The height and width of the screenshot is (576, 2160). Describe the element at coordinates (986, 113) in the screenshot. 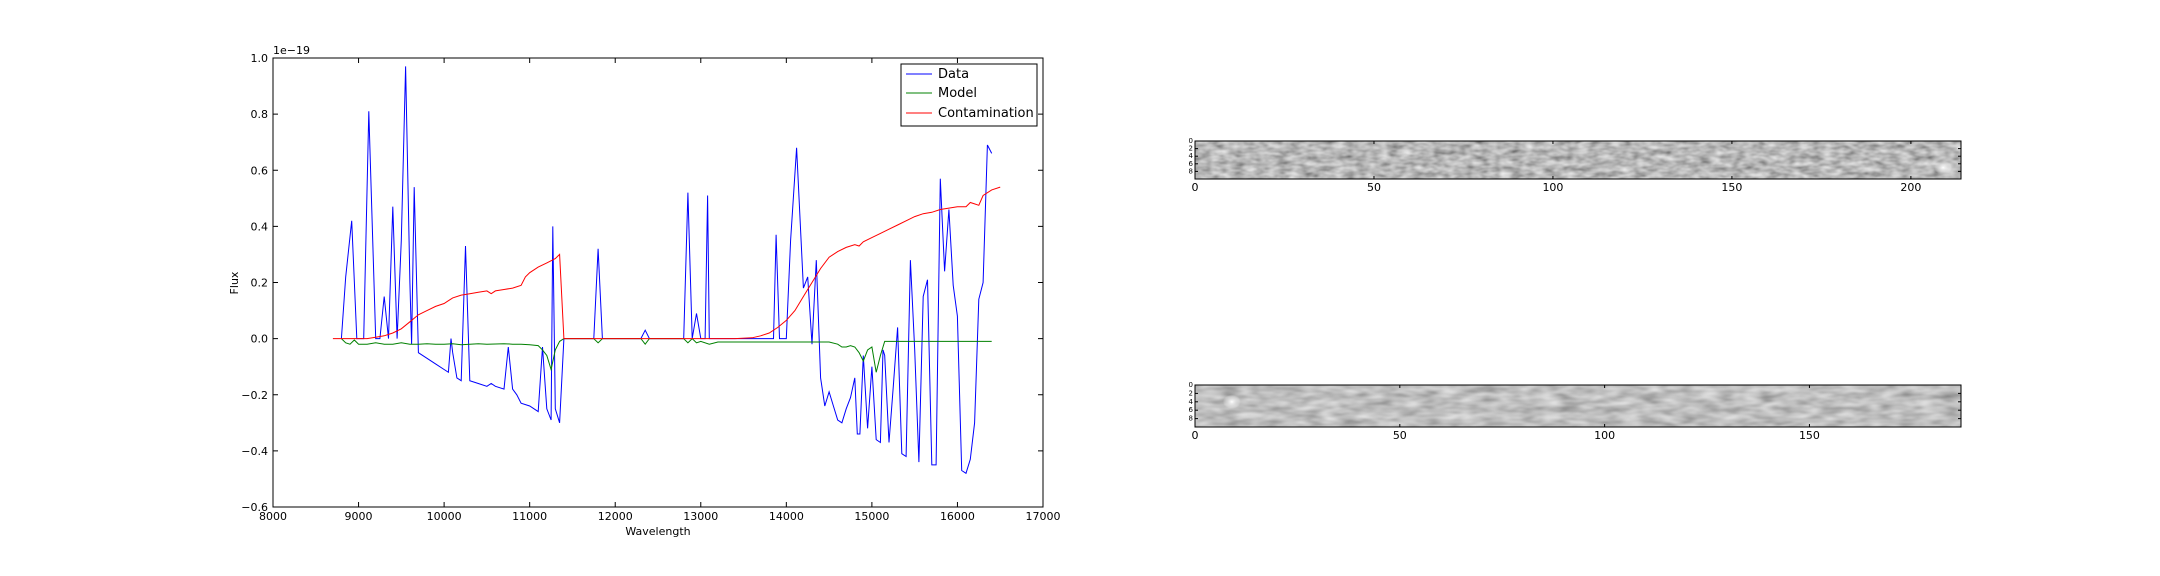

I see `legend-label-contamination: Contamination` at that location.